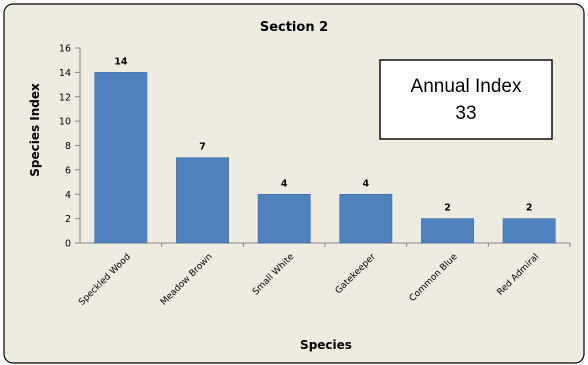  I want to click on chart-title: Section 2, so click(294, 27).